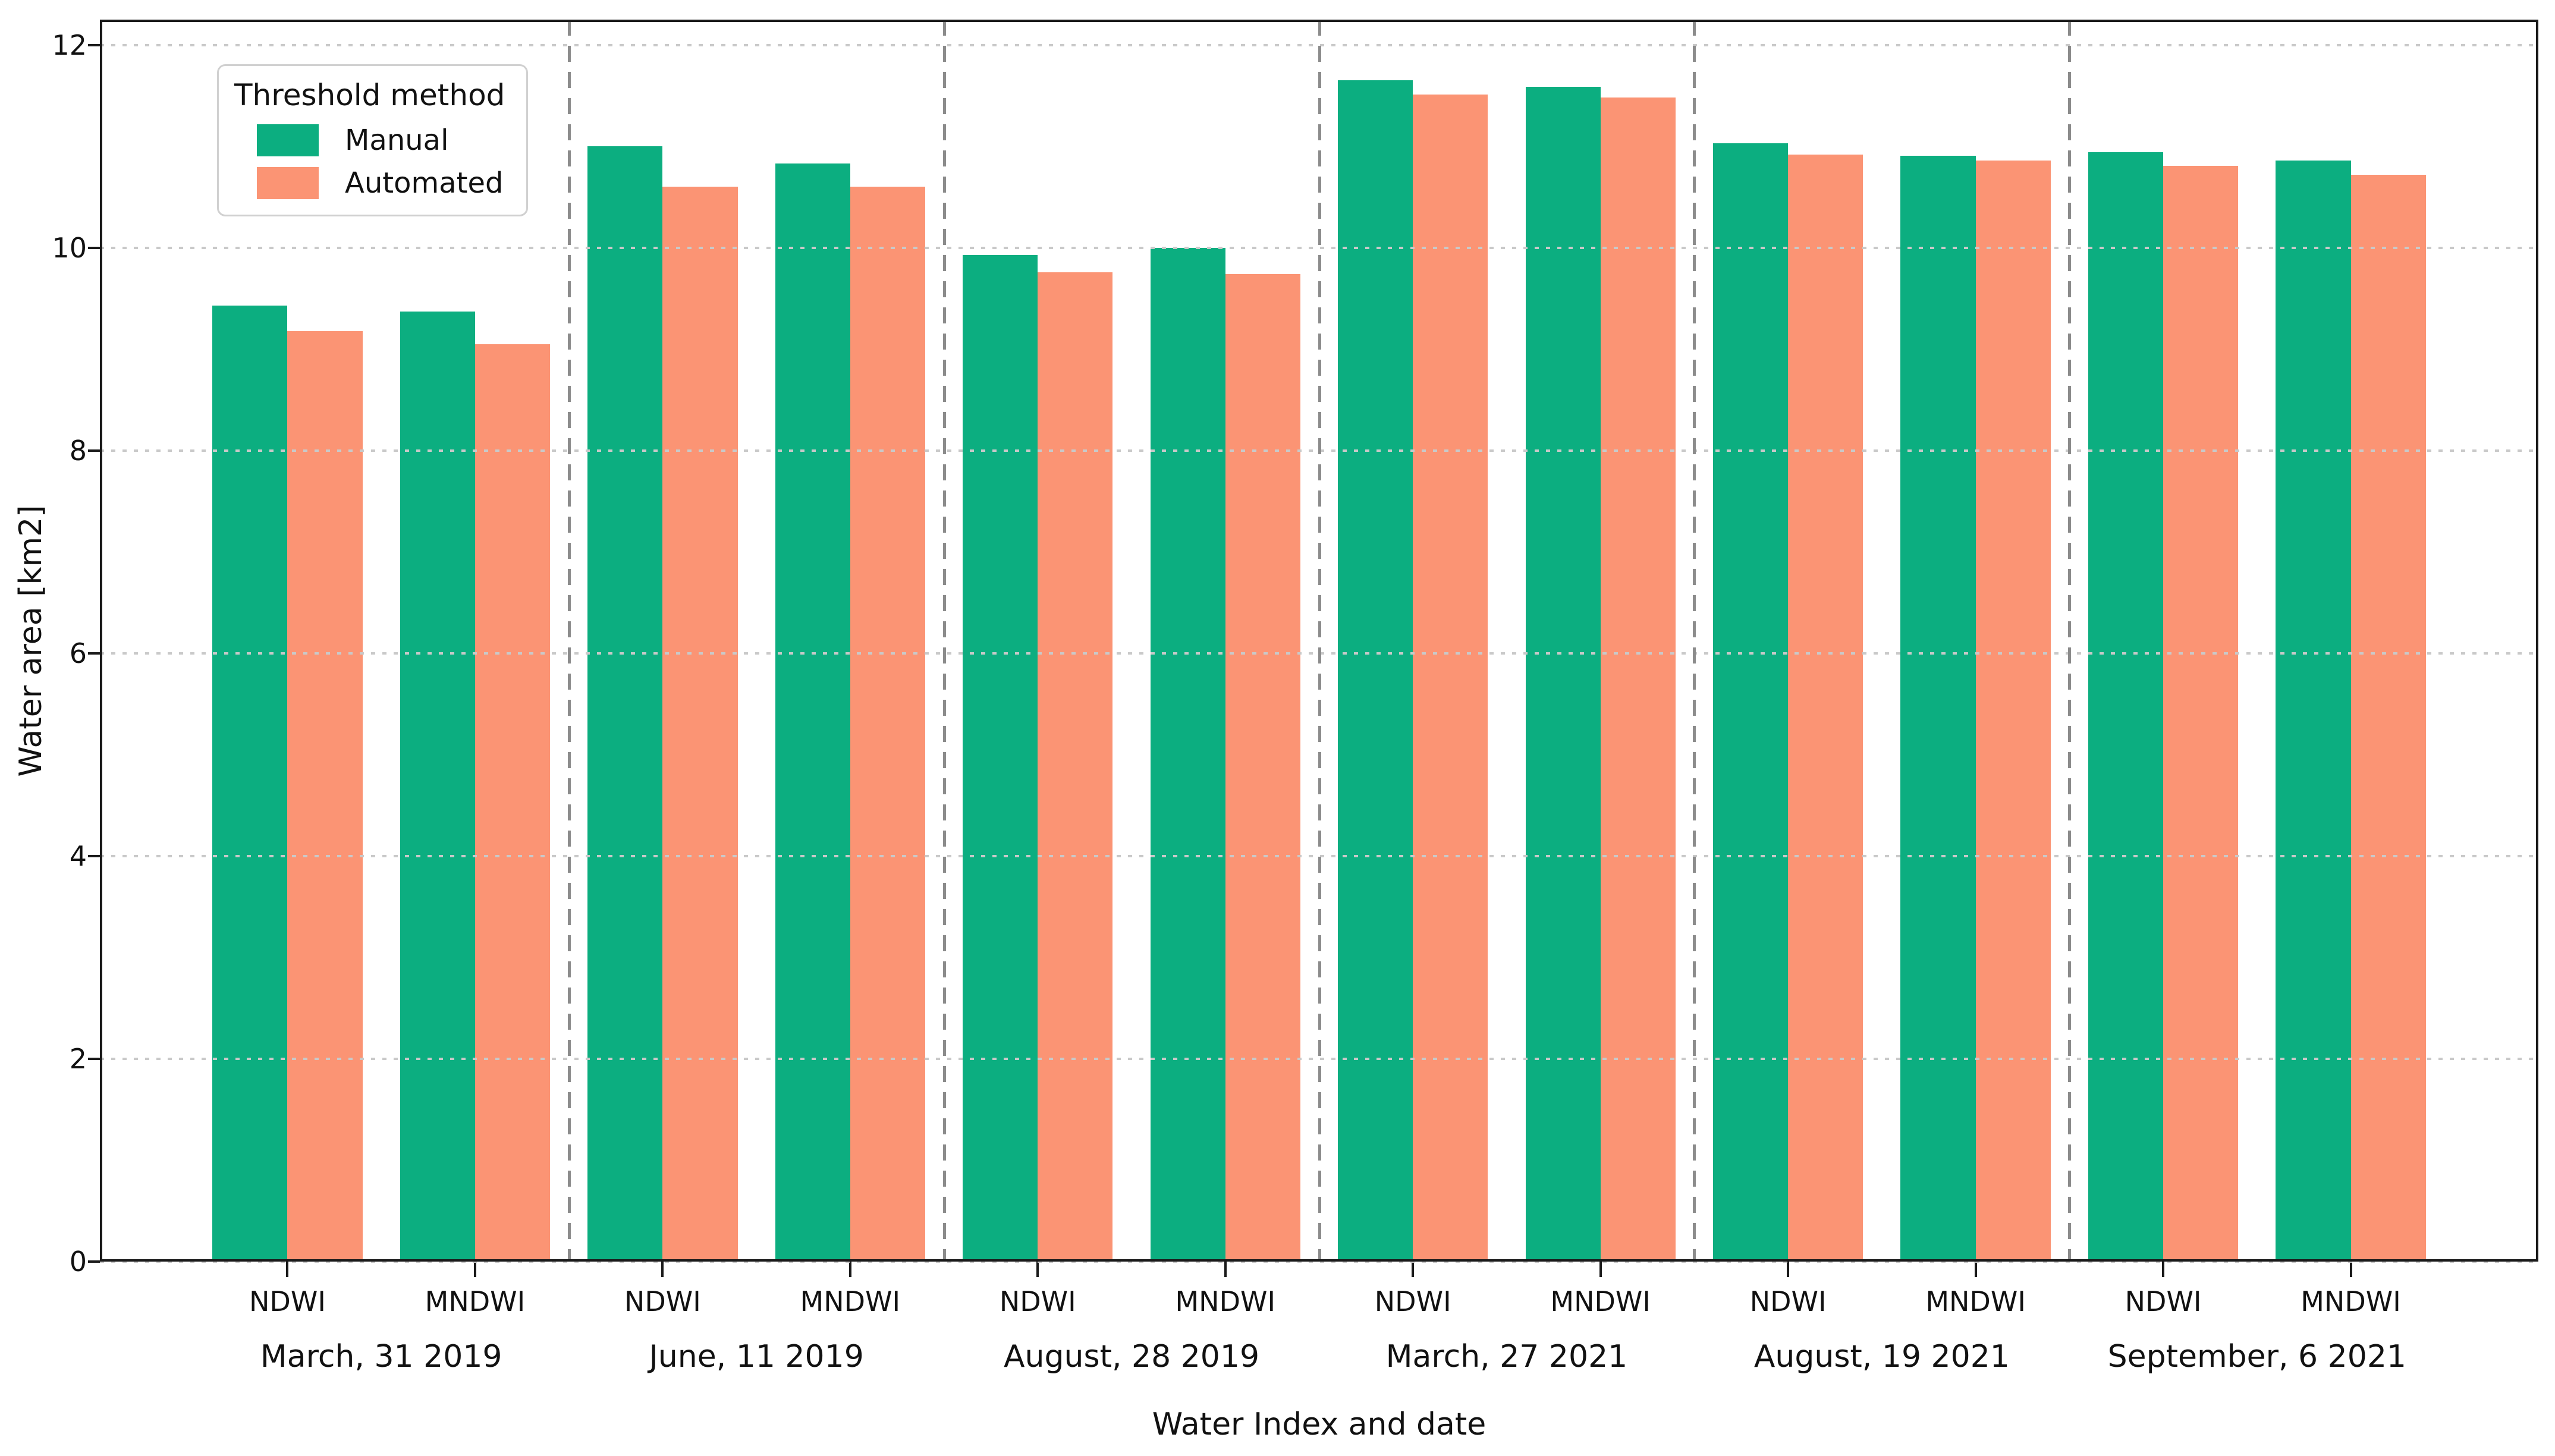  I want to click on group-date-label: March, 31 2019, so click(381, 1357).